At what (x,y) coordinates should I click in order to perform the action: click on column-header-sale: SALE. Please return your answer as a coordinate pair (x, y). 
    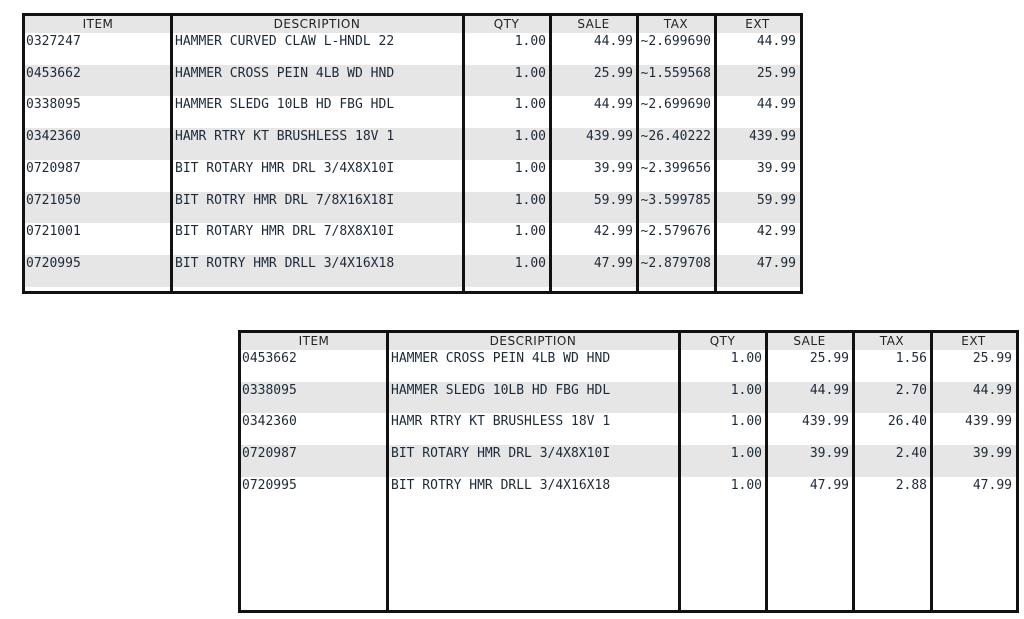
    Looking at the image, I should click on (809, 341).